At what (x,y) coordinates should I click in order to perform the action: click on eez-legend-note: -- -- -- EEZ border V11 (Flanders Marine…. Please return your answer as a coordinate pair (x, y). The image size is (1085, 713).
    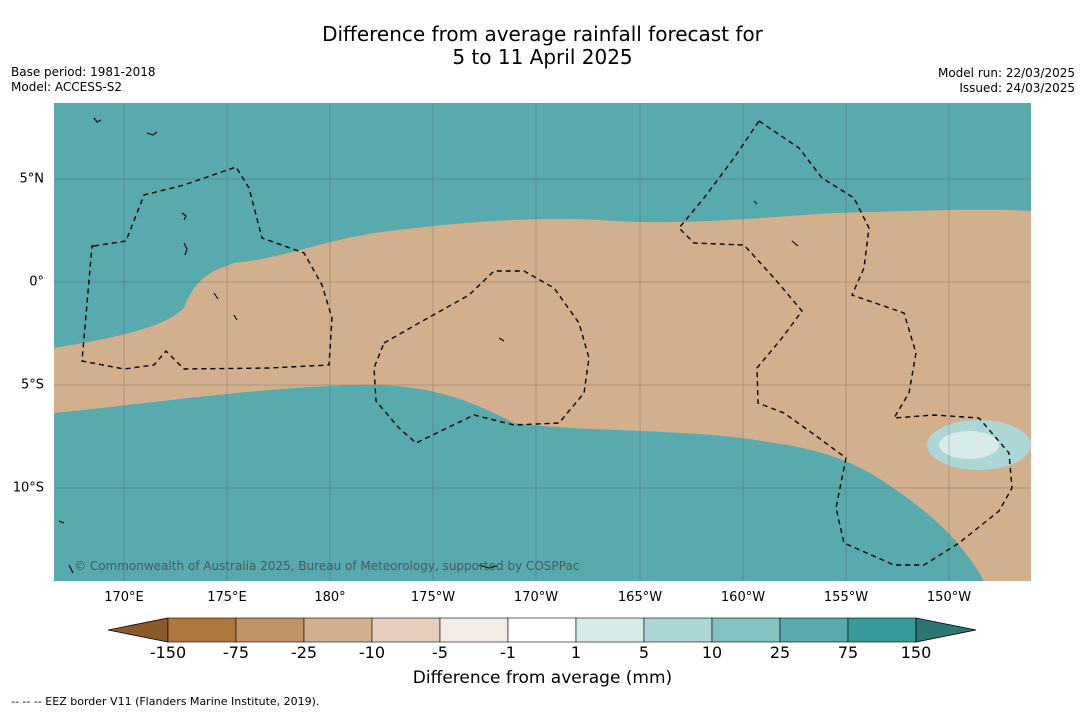
    Looking at the image, I should click on (165, 701).